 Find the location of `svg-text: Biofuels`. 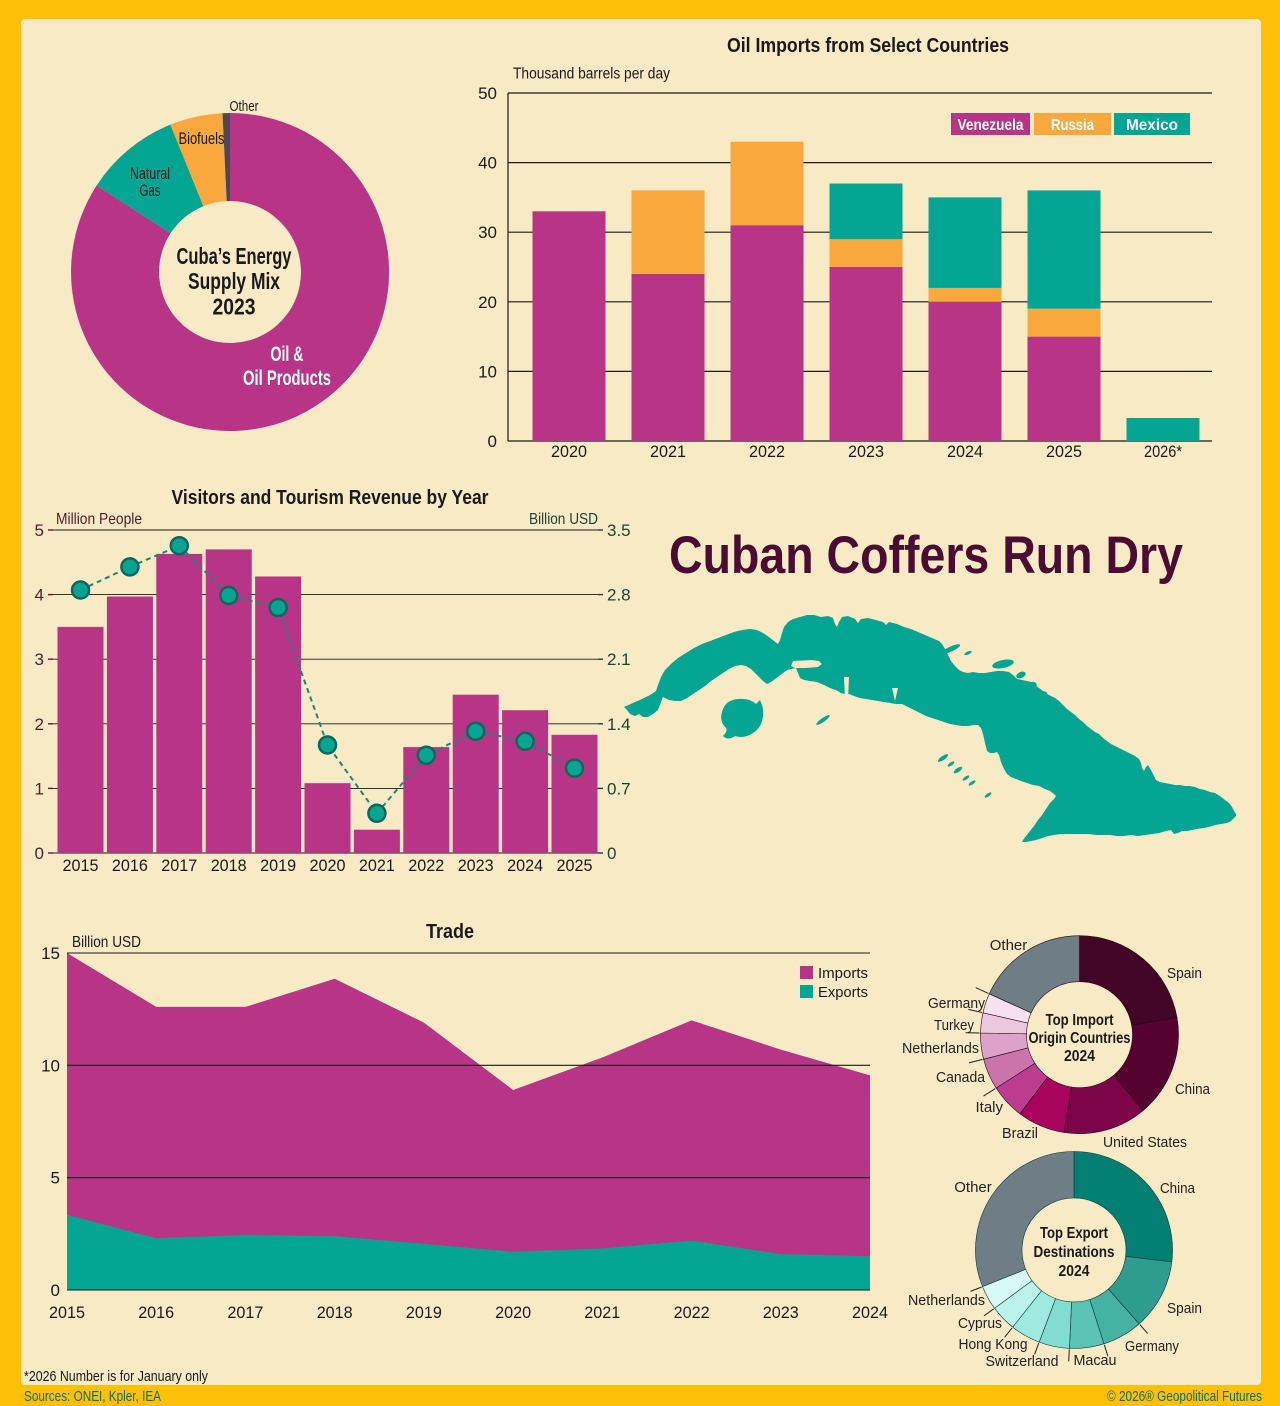

svg-text: Biofuels is located at coordinates (202, 139).